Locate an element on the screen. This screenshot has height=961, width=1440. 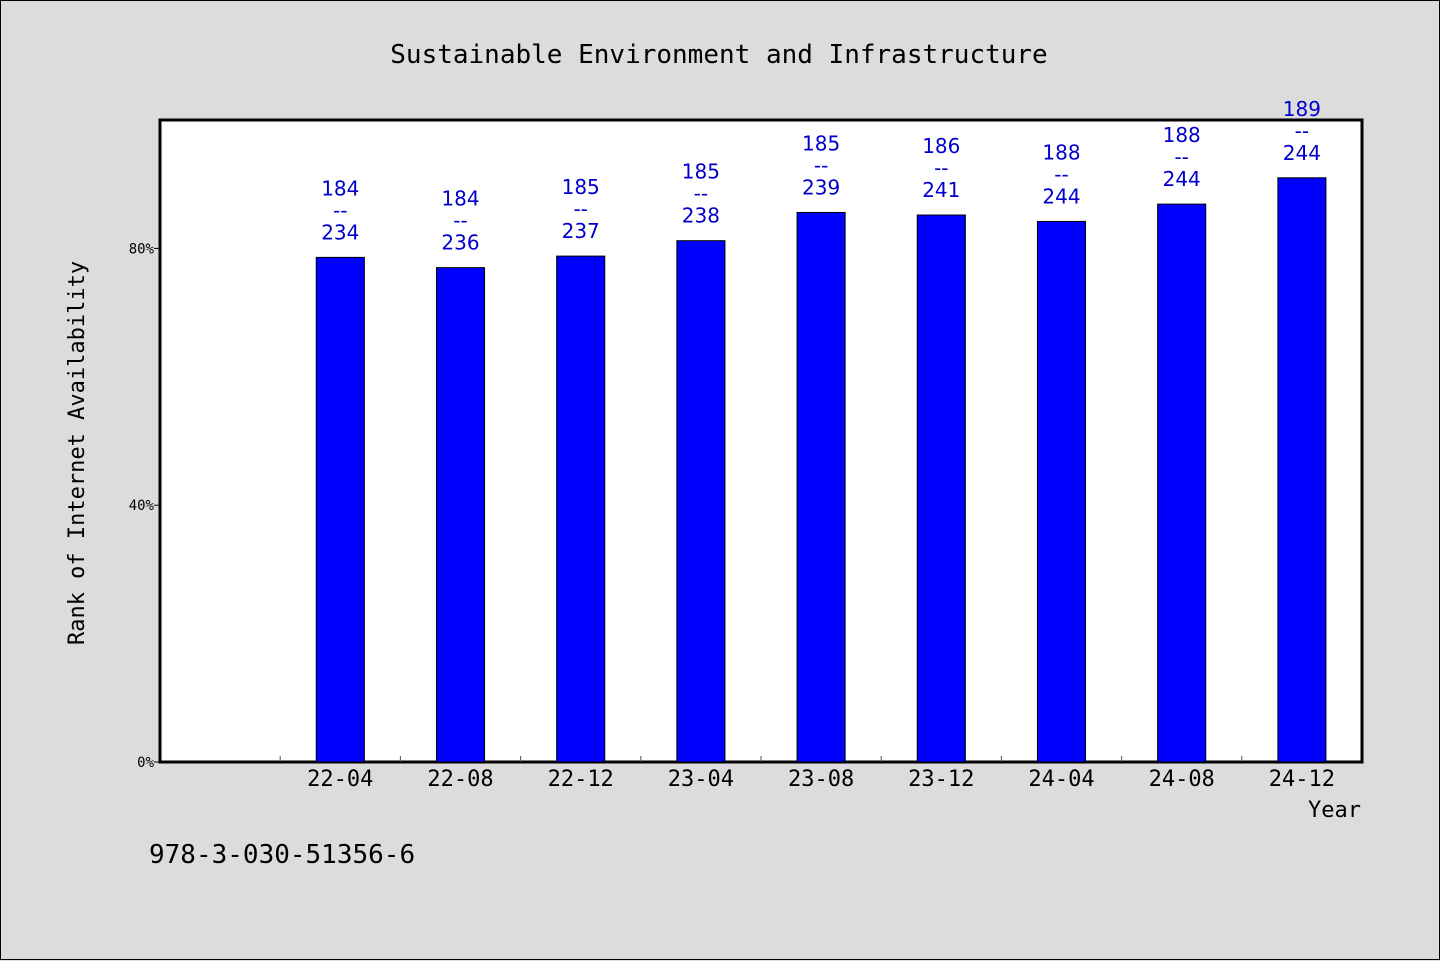
y-axis-label: Rank of Internet Availability is located at coordinates (77, 453).